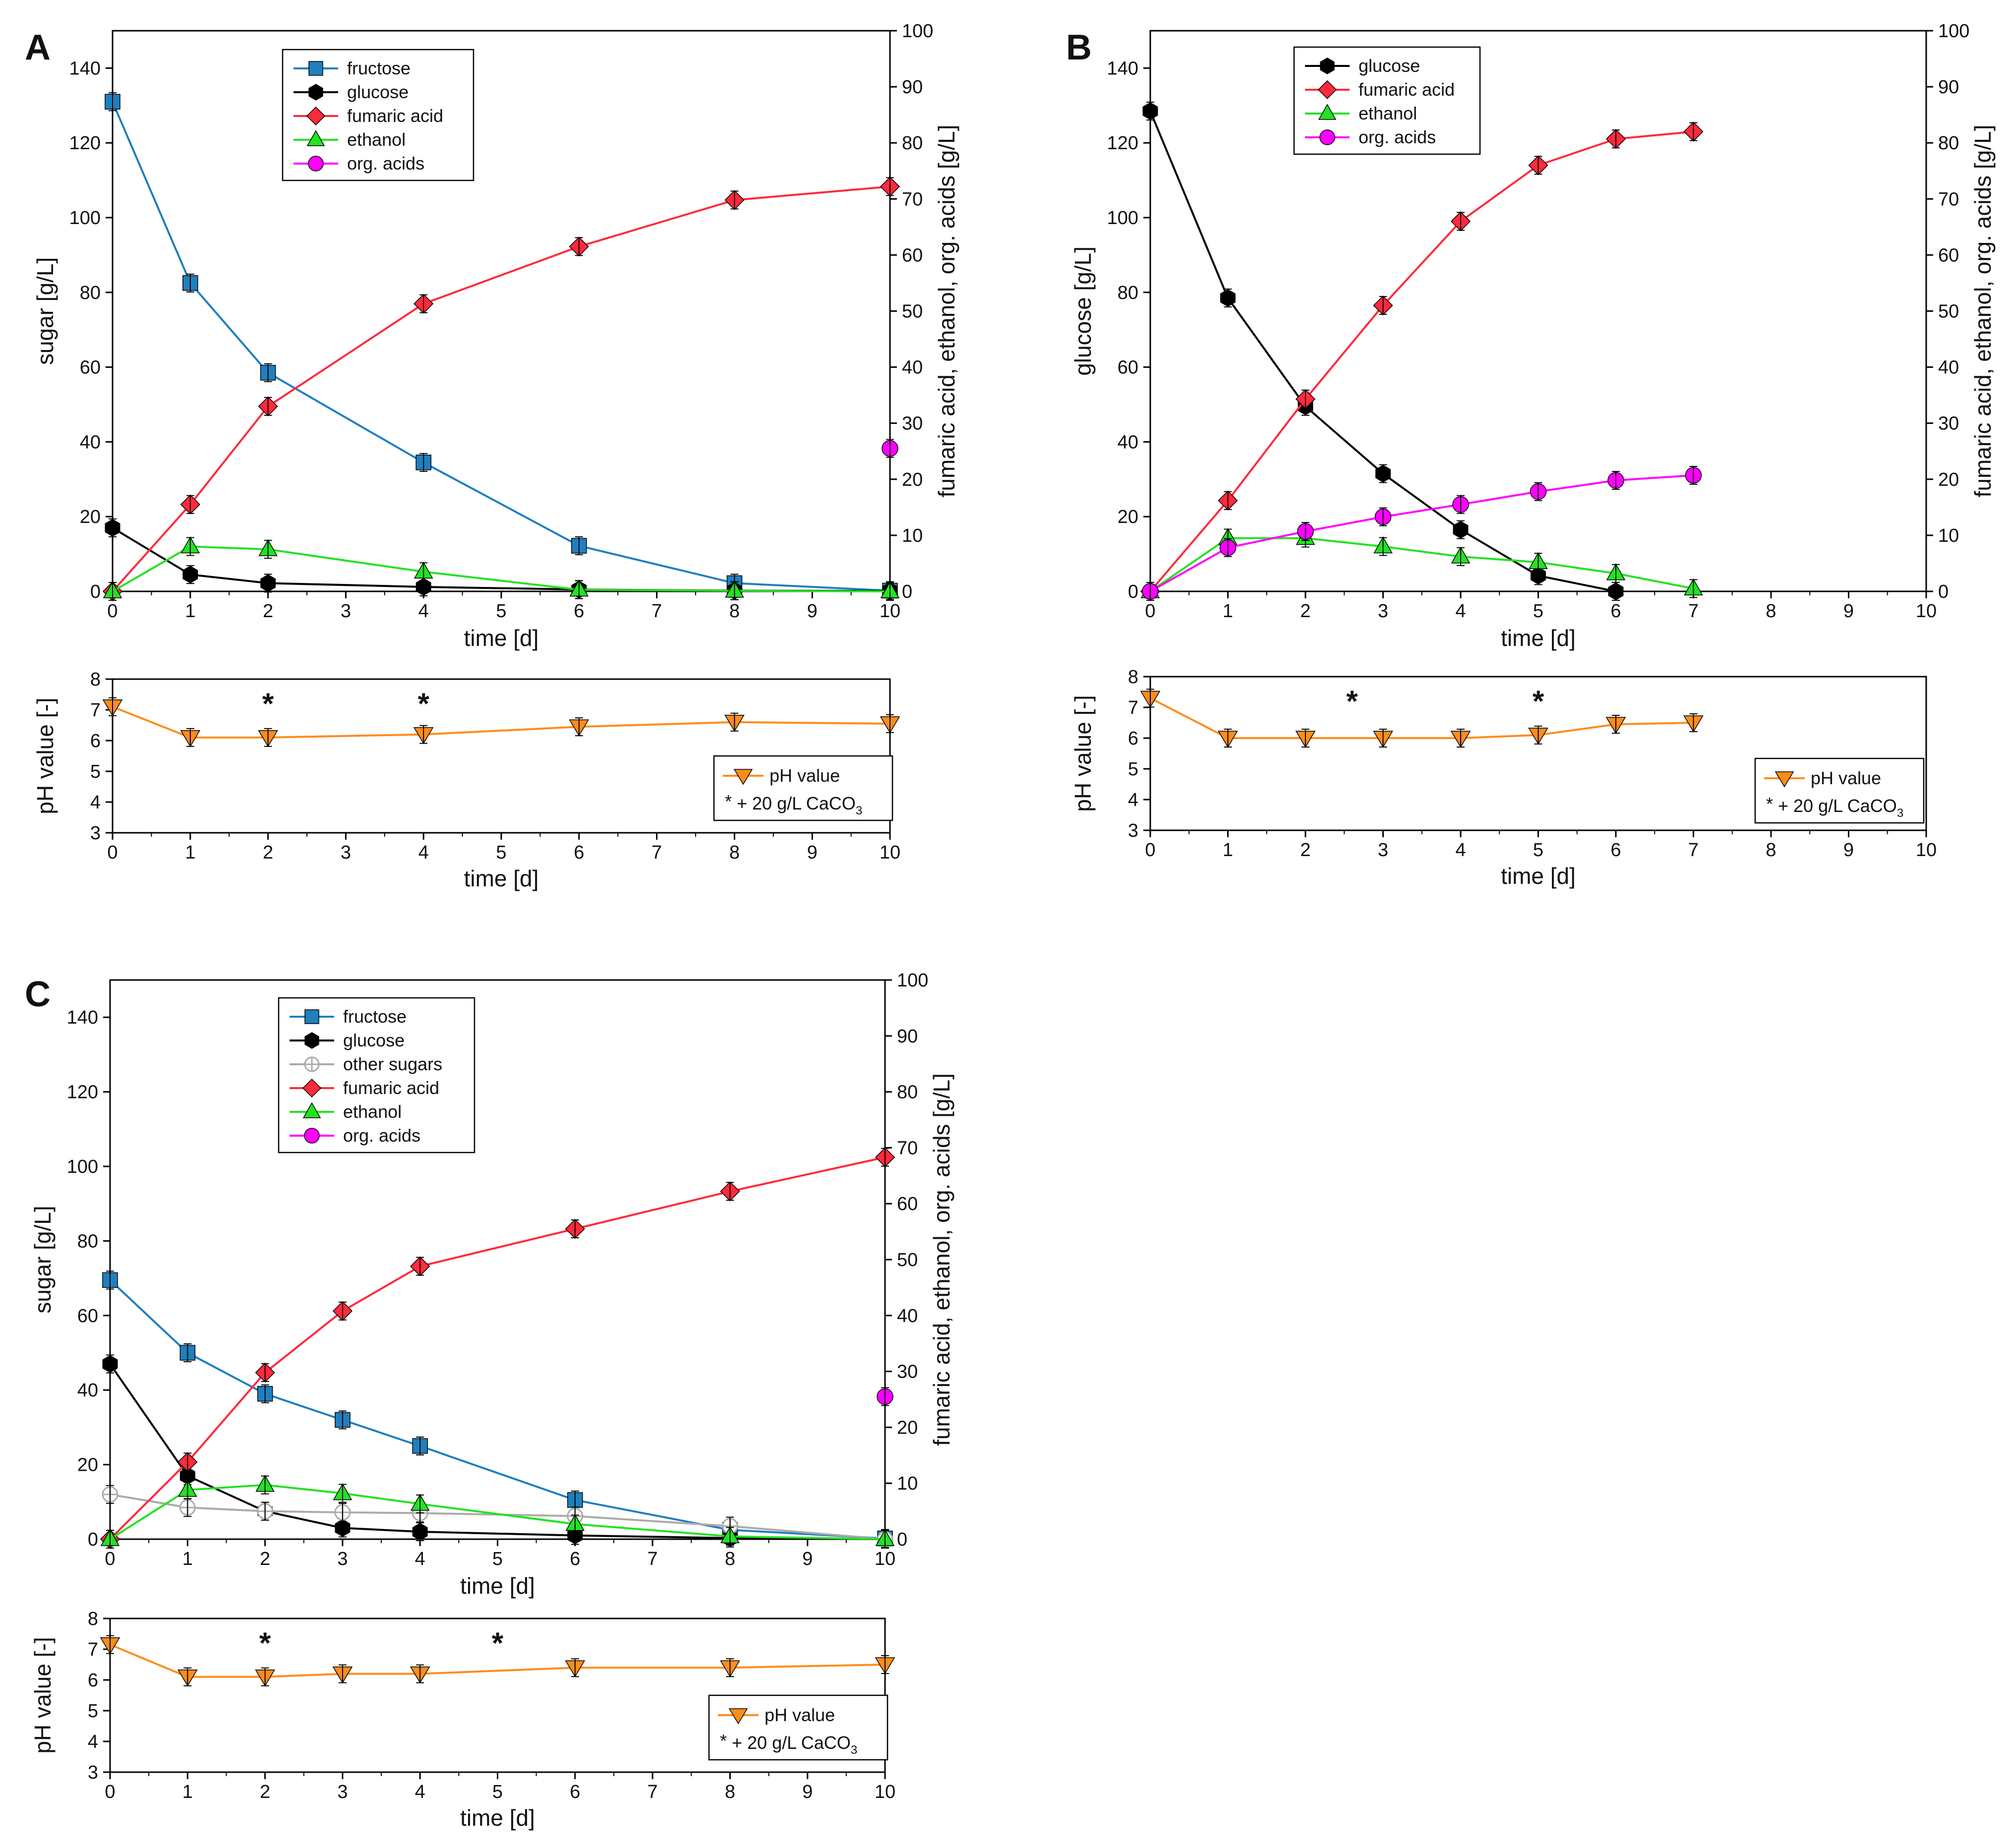 This screenshot has height=1848, width=2010. Describe the element at coordinates (1538, 311) in the screenshot. I see `panel-b-main-plot-frame` at that location.